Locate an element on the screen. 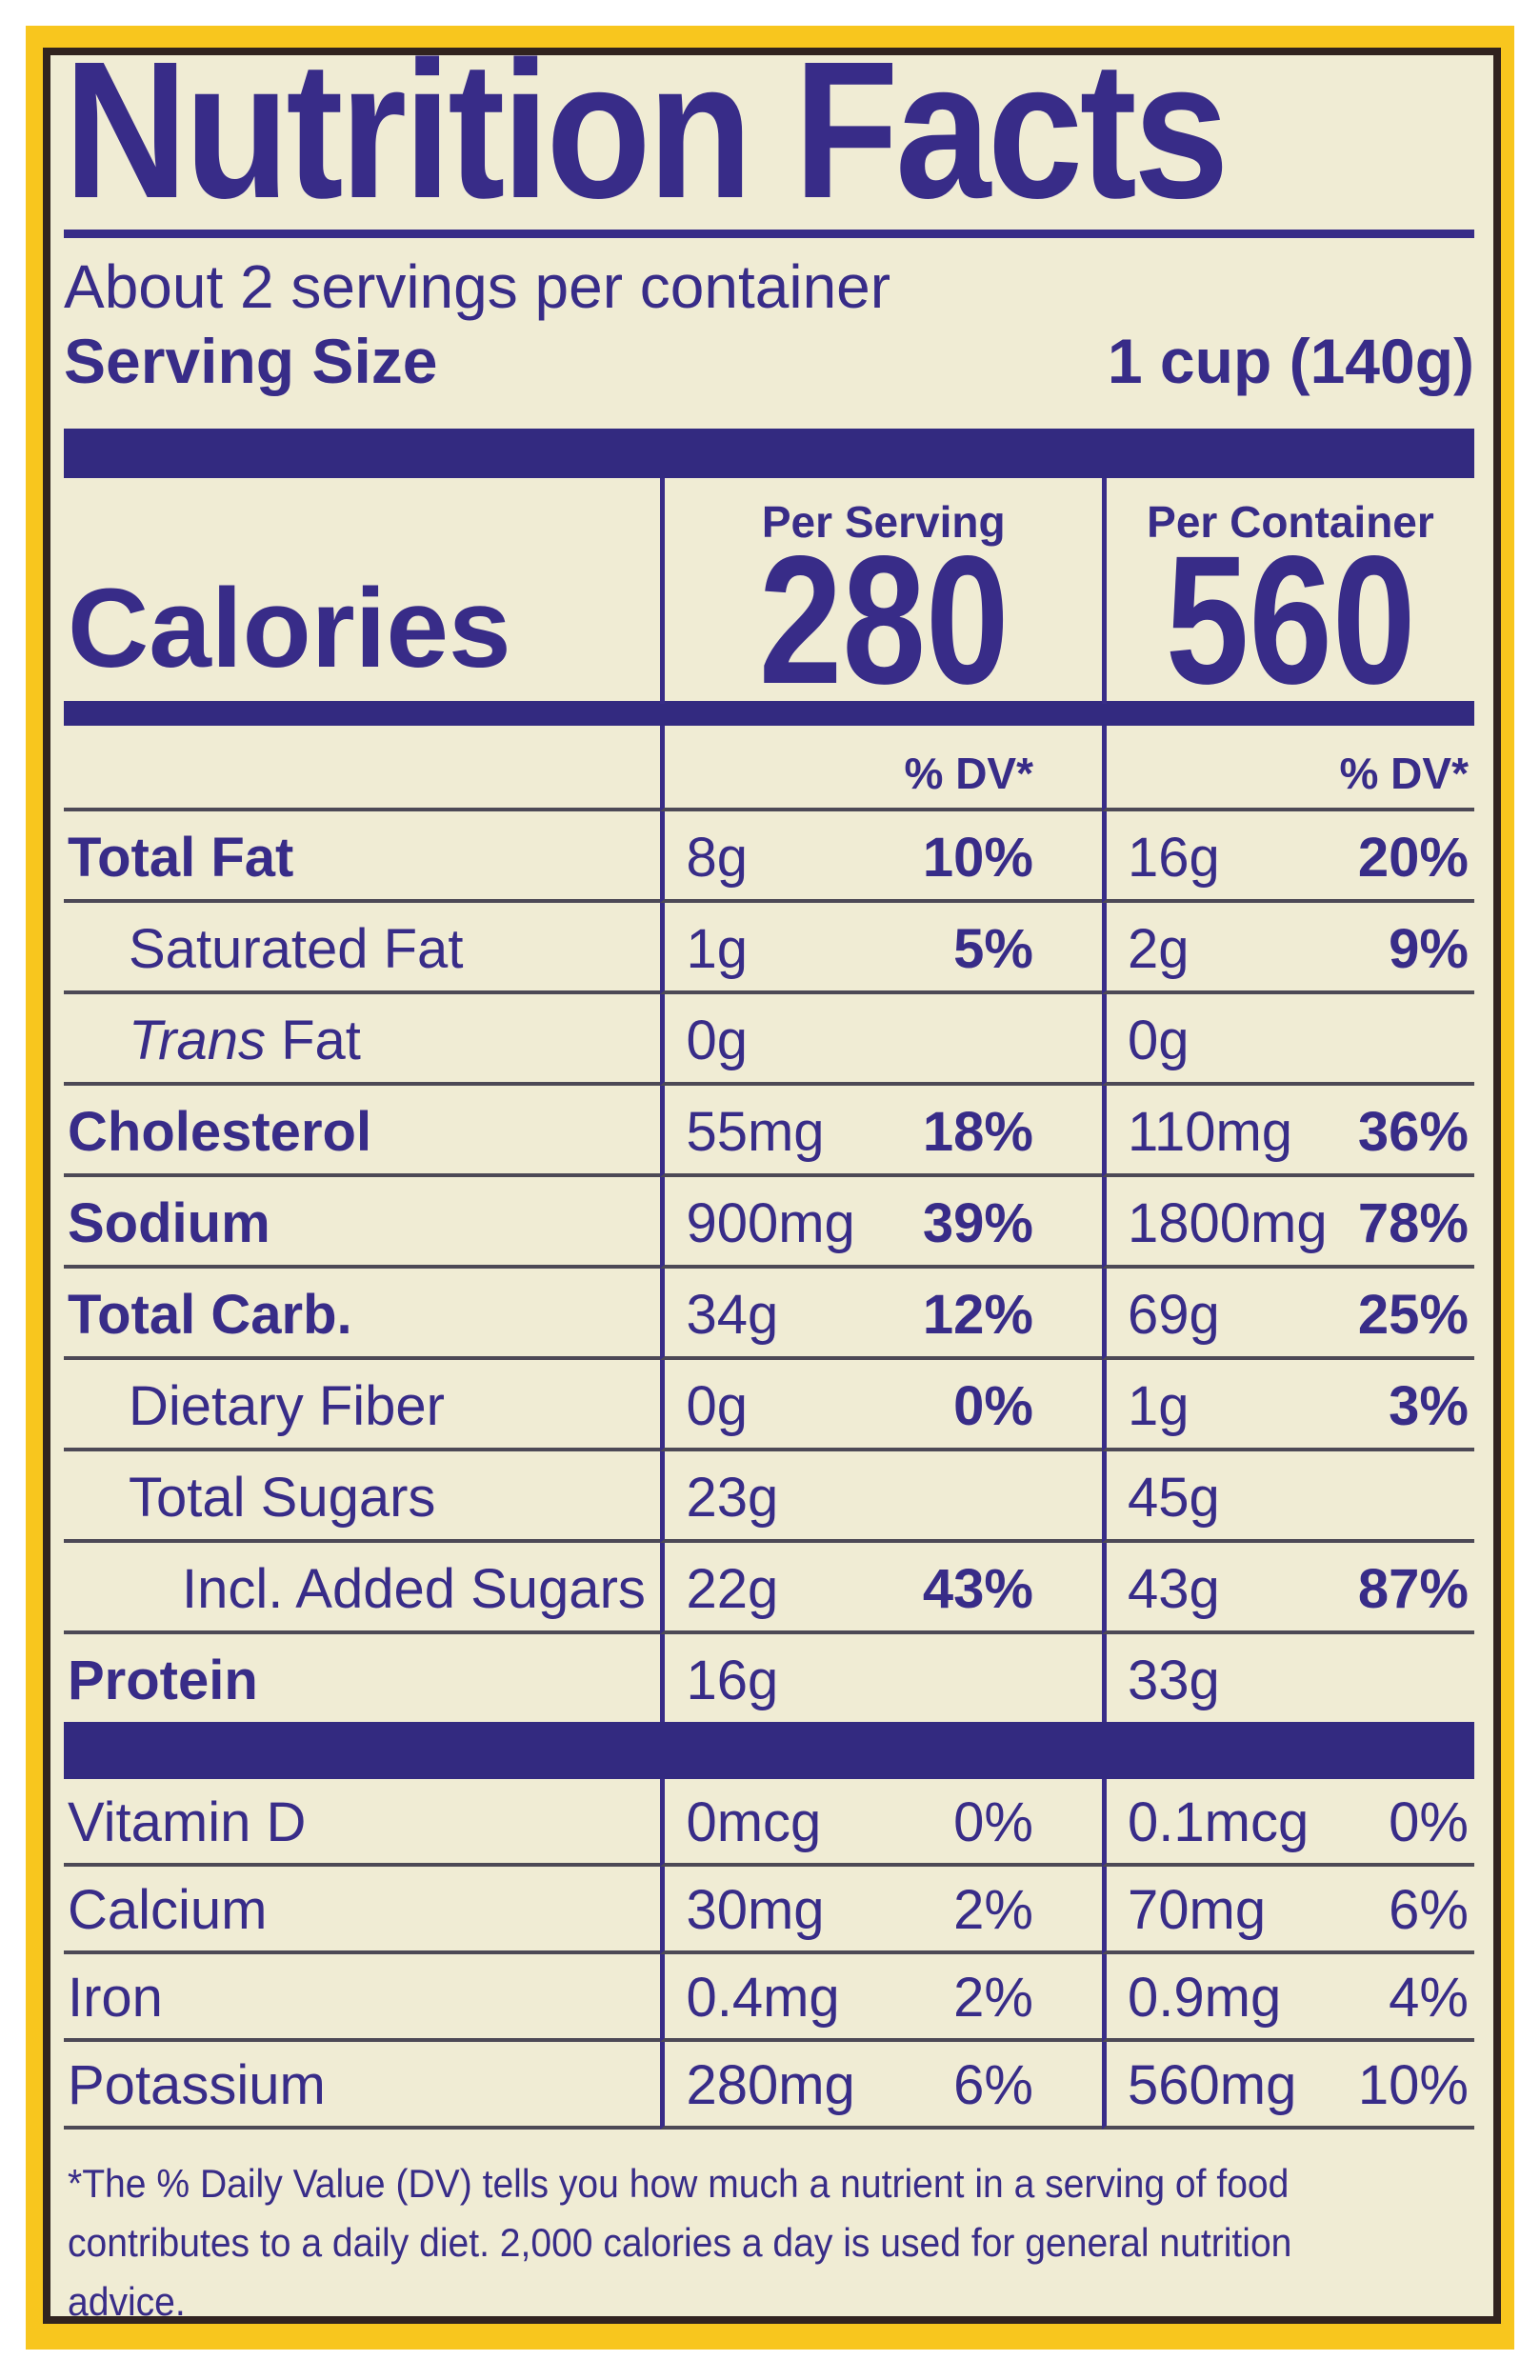 Image resolution: width=1540 pixels, height=2380 pixels. per-container-cell: 560mg 10% is located at coordinates (1288, 2086).